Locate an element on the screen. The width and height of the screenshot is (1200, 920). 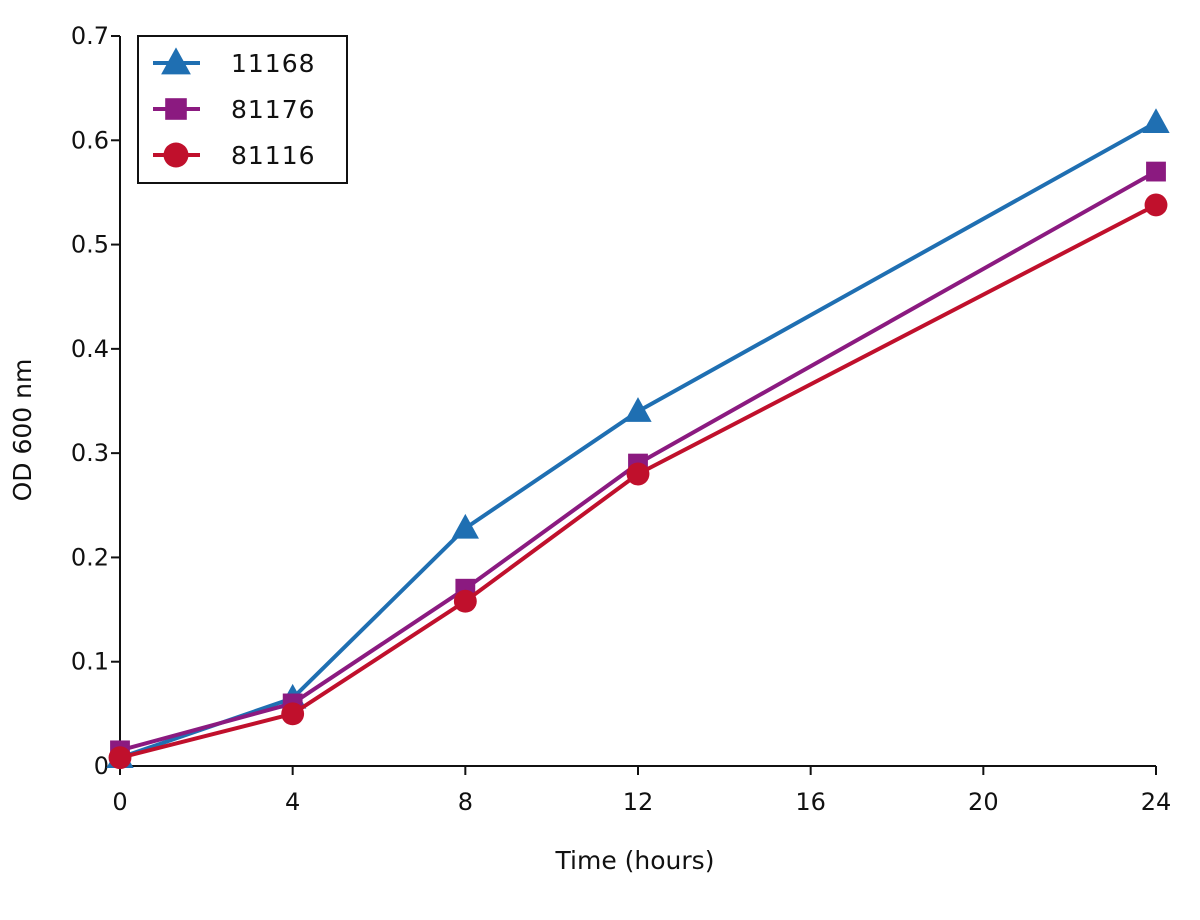
legend-item-11168: 11168 is located at coordinates (234, 62).